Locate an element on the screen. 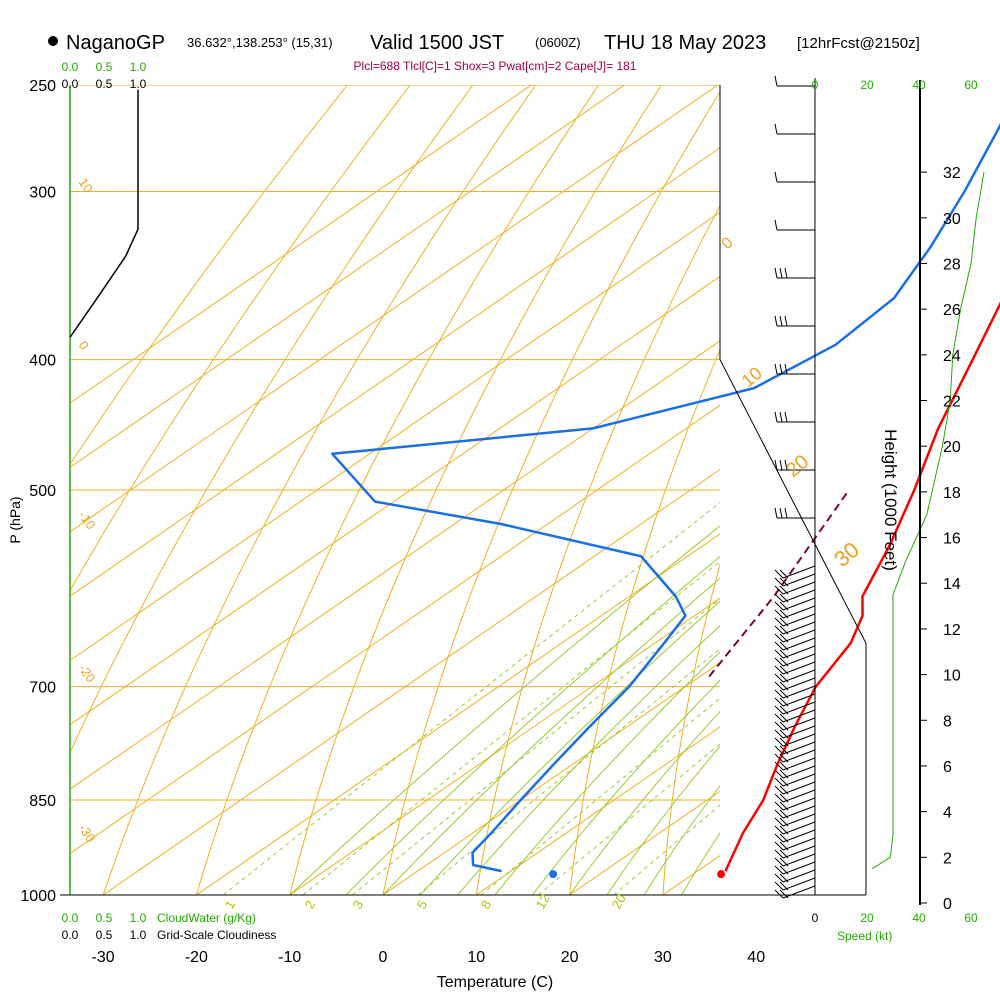 The height and width of the screenshot is (1000, 1000). cloud-water-tick-bottom: 0.5 is located at coordinates (104, 918).